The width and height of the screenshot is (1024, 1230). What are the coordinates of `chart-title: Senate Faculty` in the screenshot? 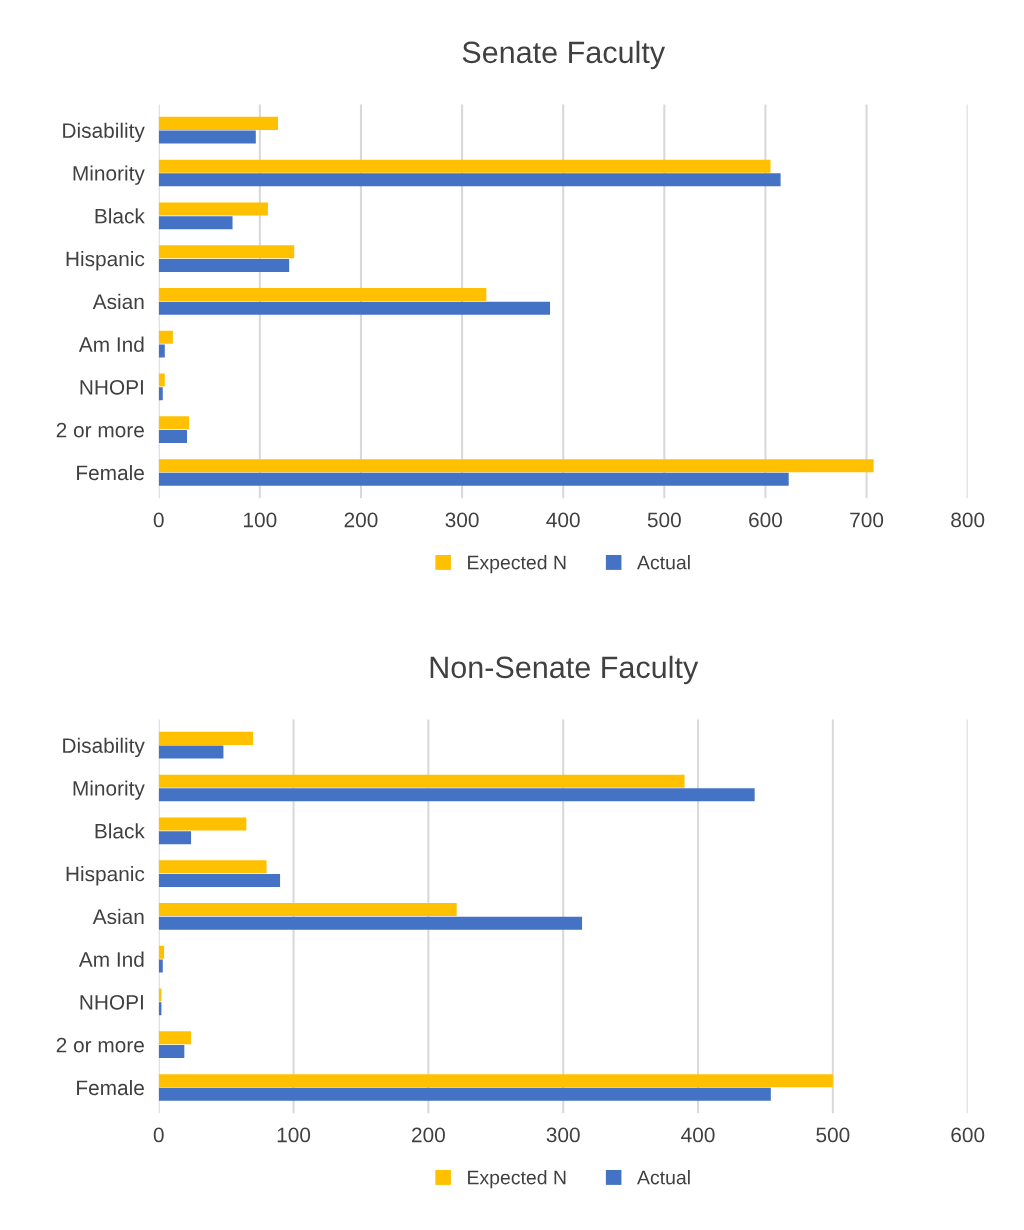 It's located at (564, 55).